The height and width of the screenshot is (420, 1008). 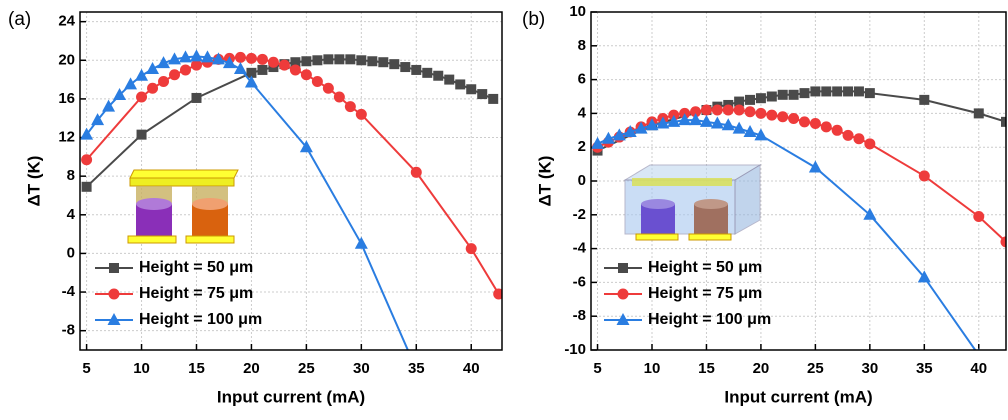 What do you see at coordinates (251, 368) in the screenshot?
I see `x-tick-label: 20` at bounding box center [251, 368].